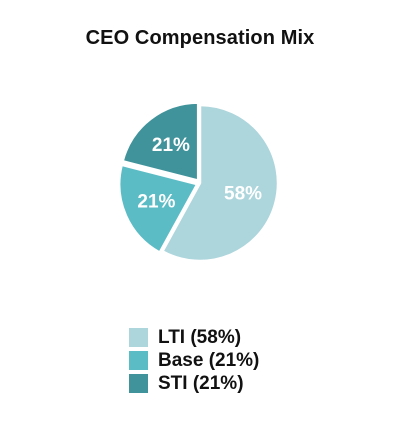 The height and width of the screenshot is (440, 400). What do you see at coordinates (138, 337) in the screenshot?
I see `legend-swatch-lti` at bounding box center [138, 337].